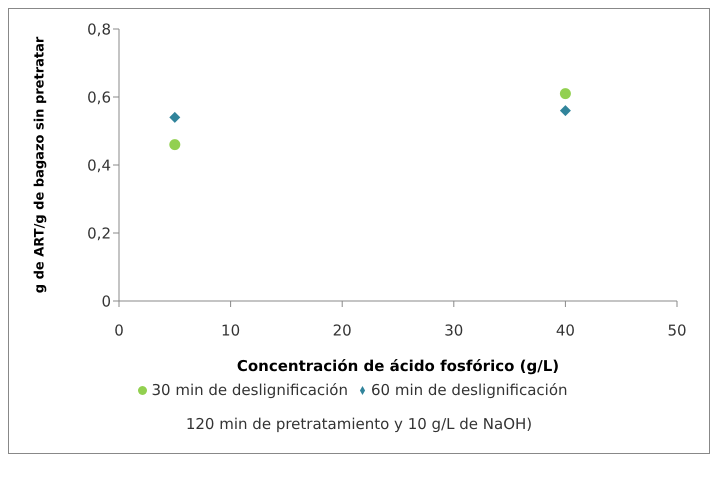 This screenshot has height=495, width=720. I want to click on x-tick-label: 0, so click(119, 331).